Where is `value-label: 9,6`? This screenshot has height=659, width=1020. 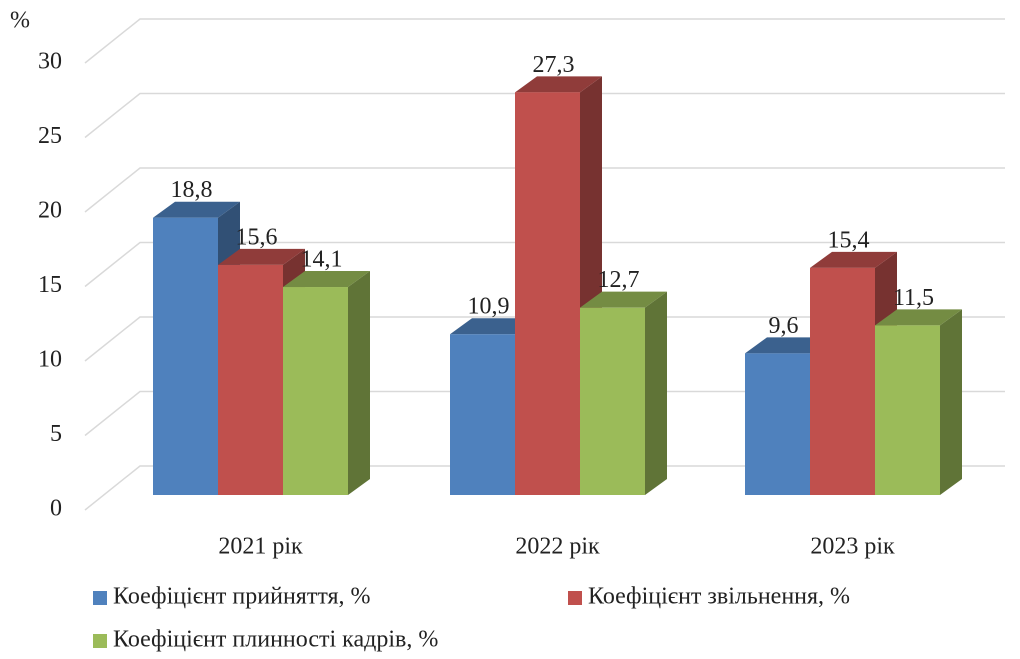 value-label: 9,6 is located at coordinates (784, 326).